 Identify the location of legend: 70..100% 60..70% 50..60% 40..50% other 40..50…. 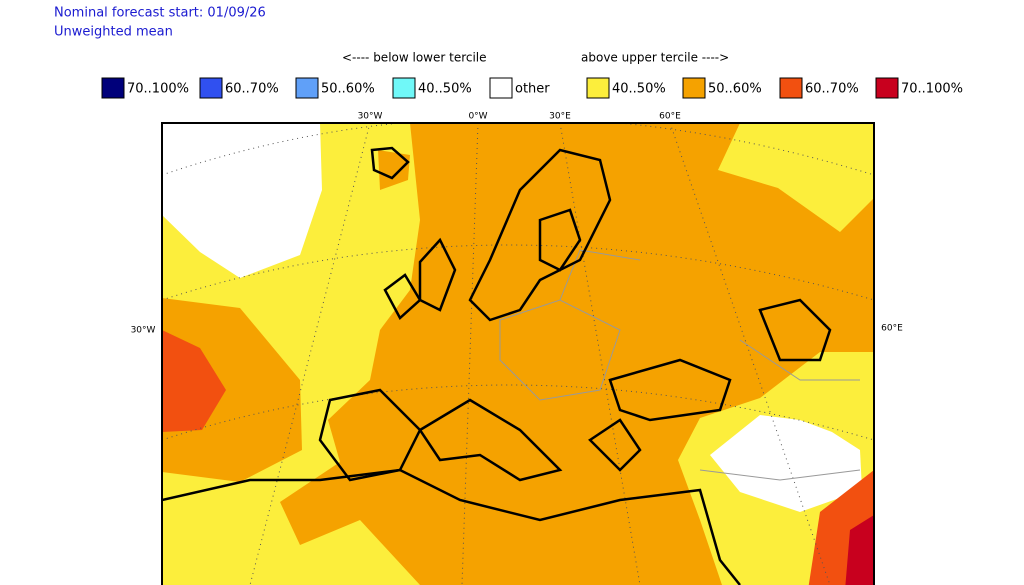
(532, 88).